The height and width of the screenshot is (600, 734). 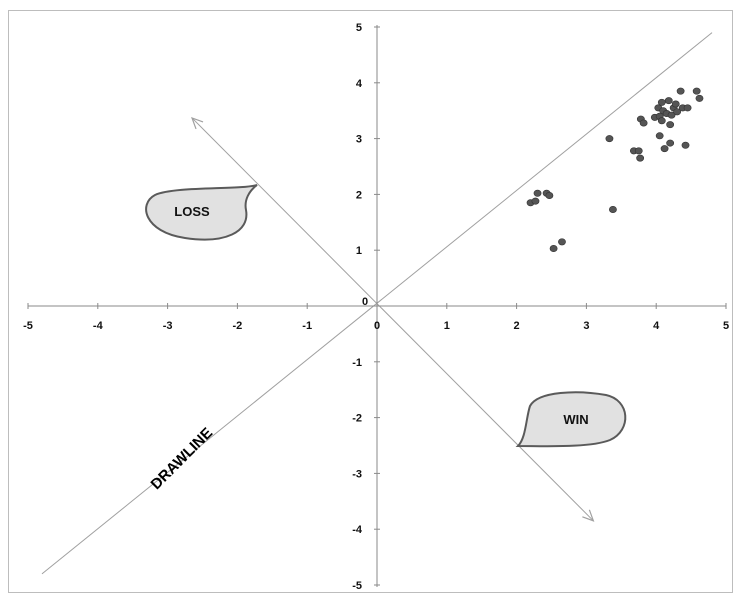 I want to click on loss-bubble, so click(x=201, y=212).